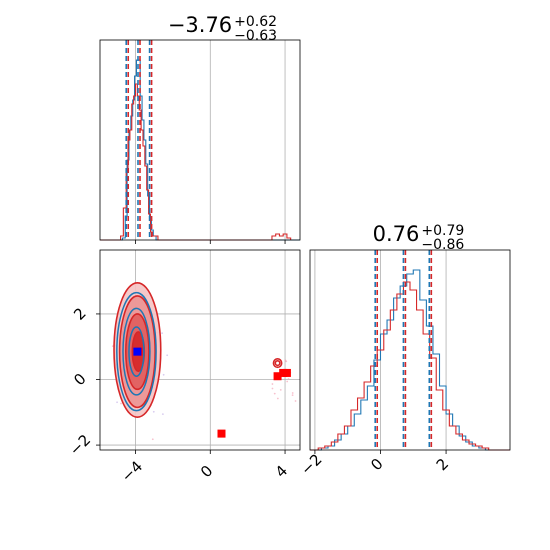 This screenshot has width=550, height=550. I want to click on markers, so click(212, 392).